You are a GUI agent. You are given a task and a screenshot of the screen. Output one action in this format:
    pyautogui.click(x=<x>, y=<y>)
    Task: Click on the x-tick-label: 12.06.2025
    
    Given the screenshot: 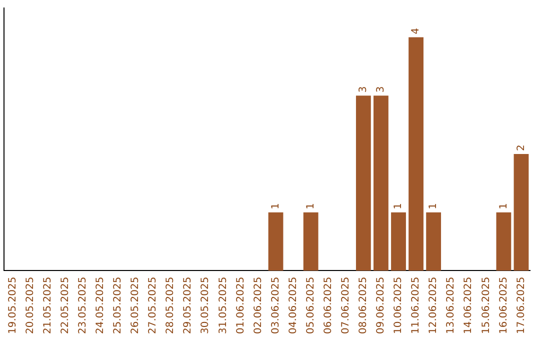 What is the action you would take?
    pyautogui.click(x=434, y=305)
    